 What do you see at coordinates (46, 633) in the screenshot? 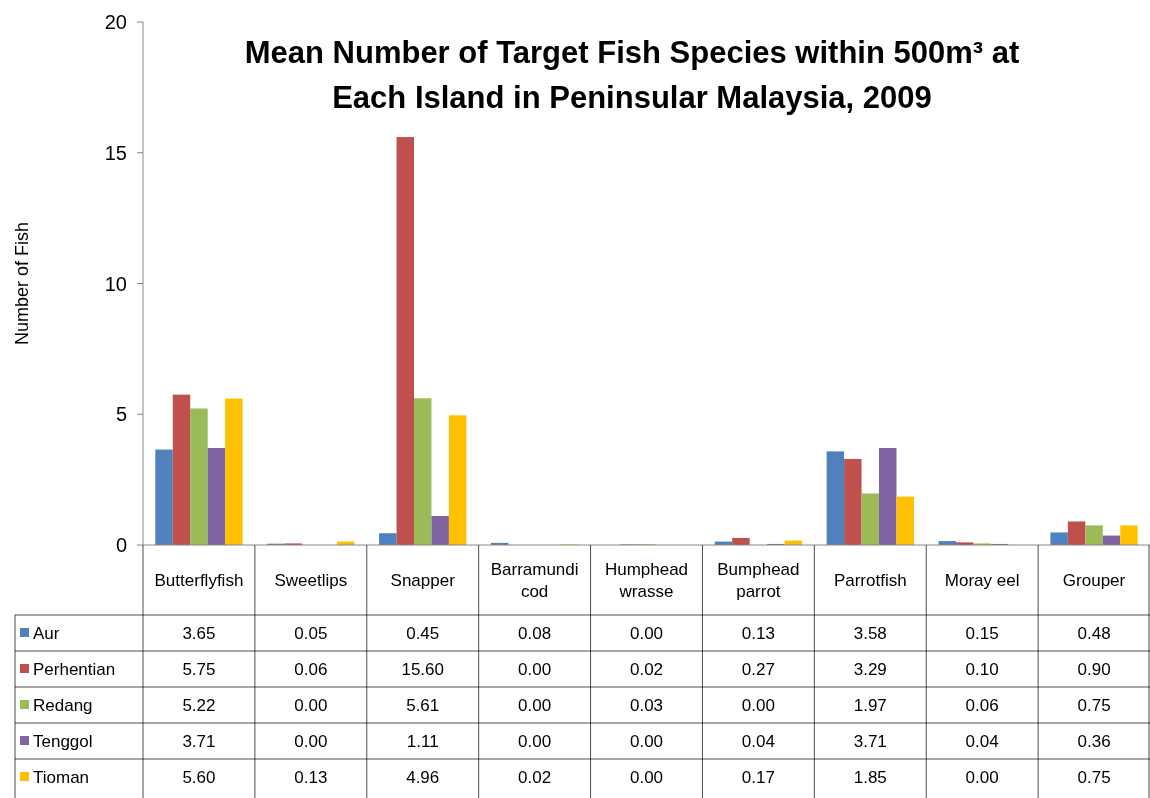
I see `legend-label: Aur` at bounding box center [46, 633].